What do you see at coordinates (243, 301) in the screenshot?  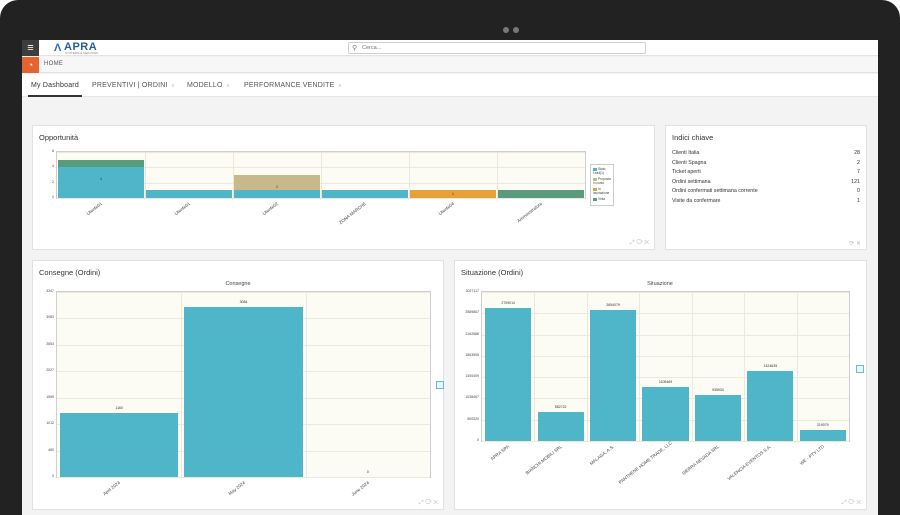 I see `data-label: 3084` at bounding box center [243, 301].